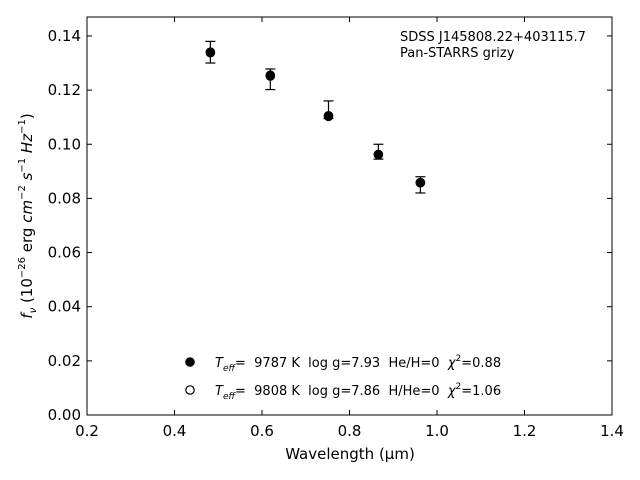 This screenshot has width=640, height=480. What do you see at coordinates (350, 454) in the screenshot?
I see `x-axis-label: Wavelength (μm)` at bounding box center [350, 454].